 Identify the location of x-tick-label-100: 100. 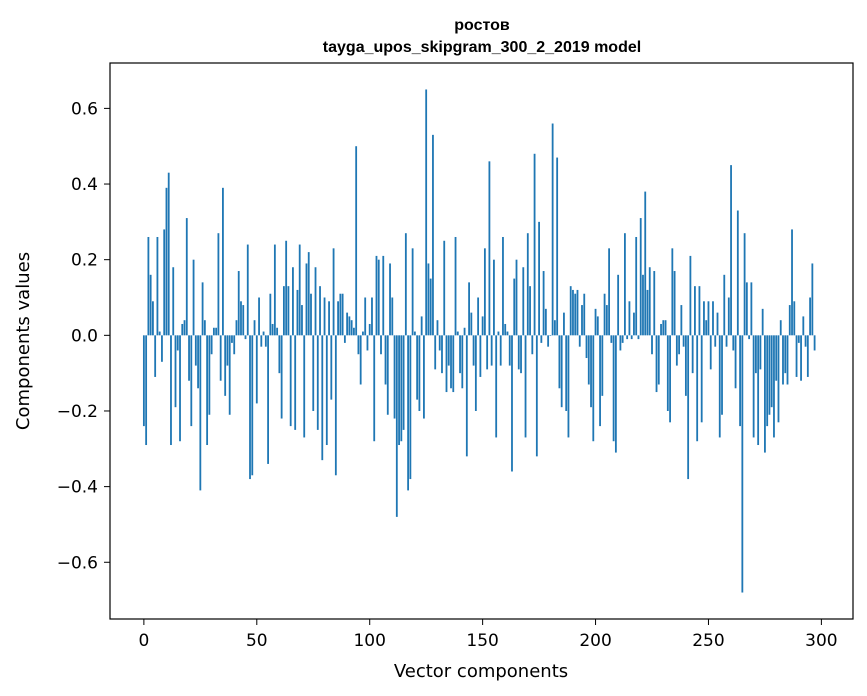
(369, 641).